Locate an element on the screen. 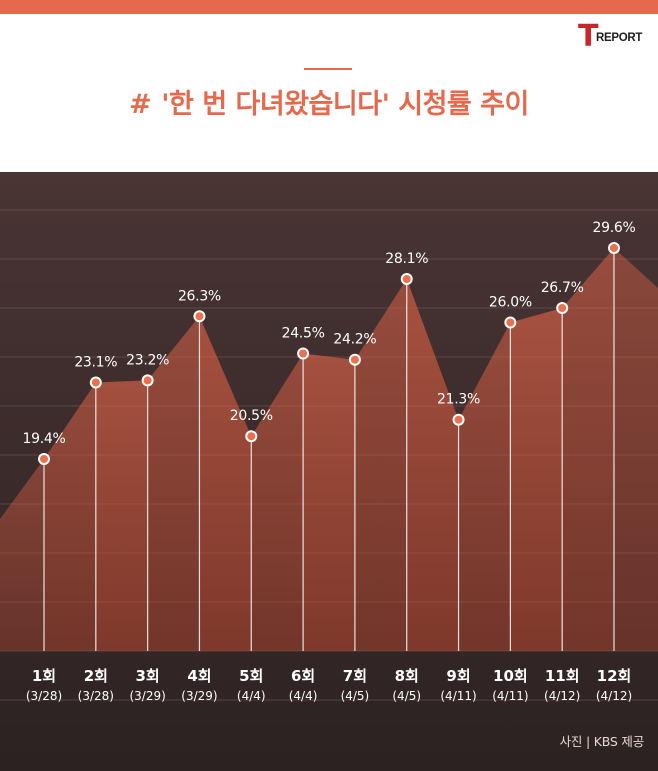  value-label: 26.0% is located at coordinates (510, 302).